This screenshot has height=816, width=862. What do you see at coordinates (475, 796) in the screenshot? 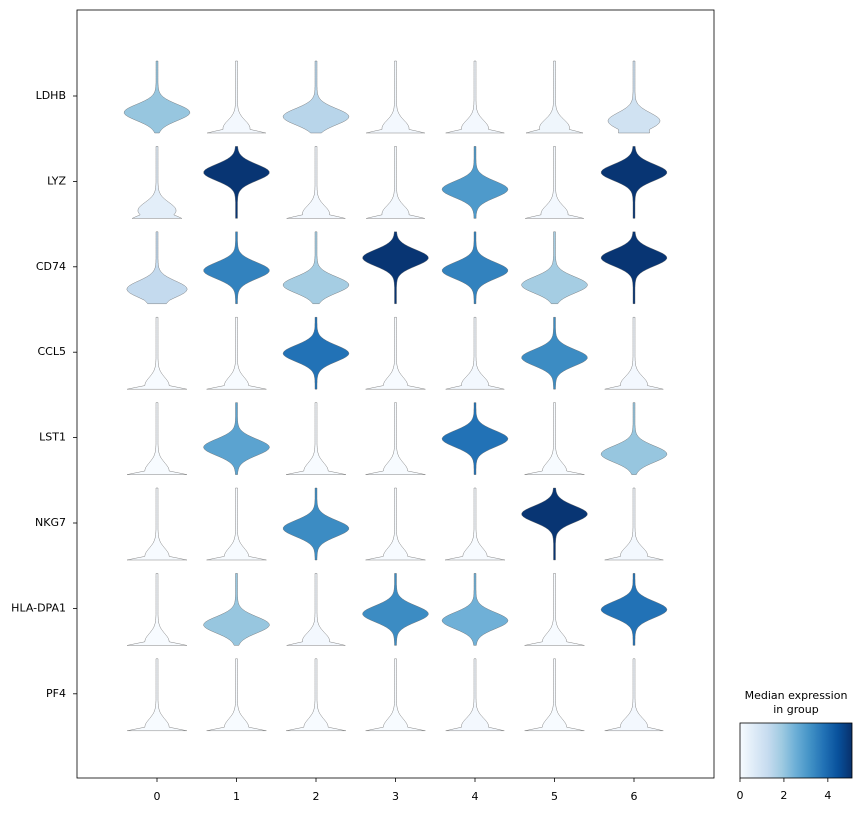
I see `x-tick-label: 4` at bounding box center [475, 796].